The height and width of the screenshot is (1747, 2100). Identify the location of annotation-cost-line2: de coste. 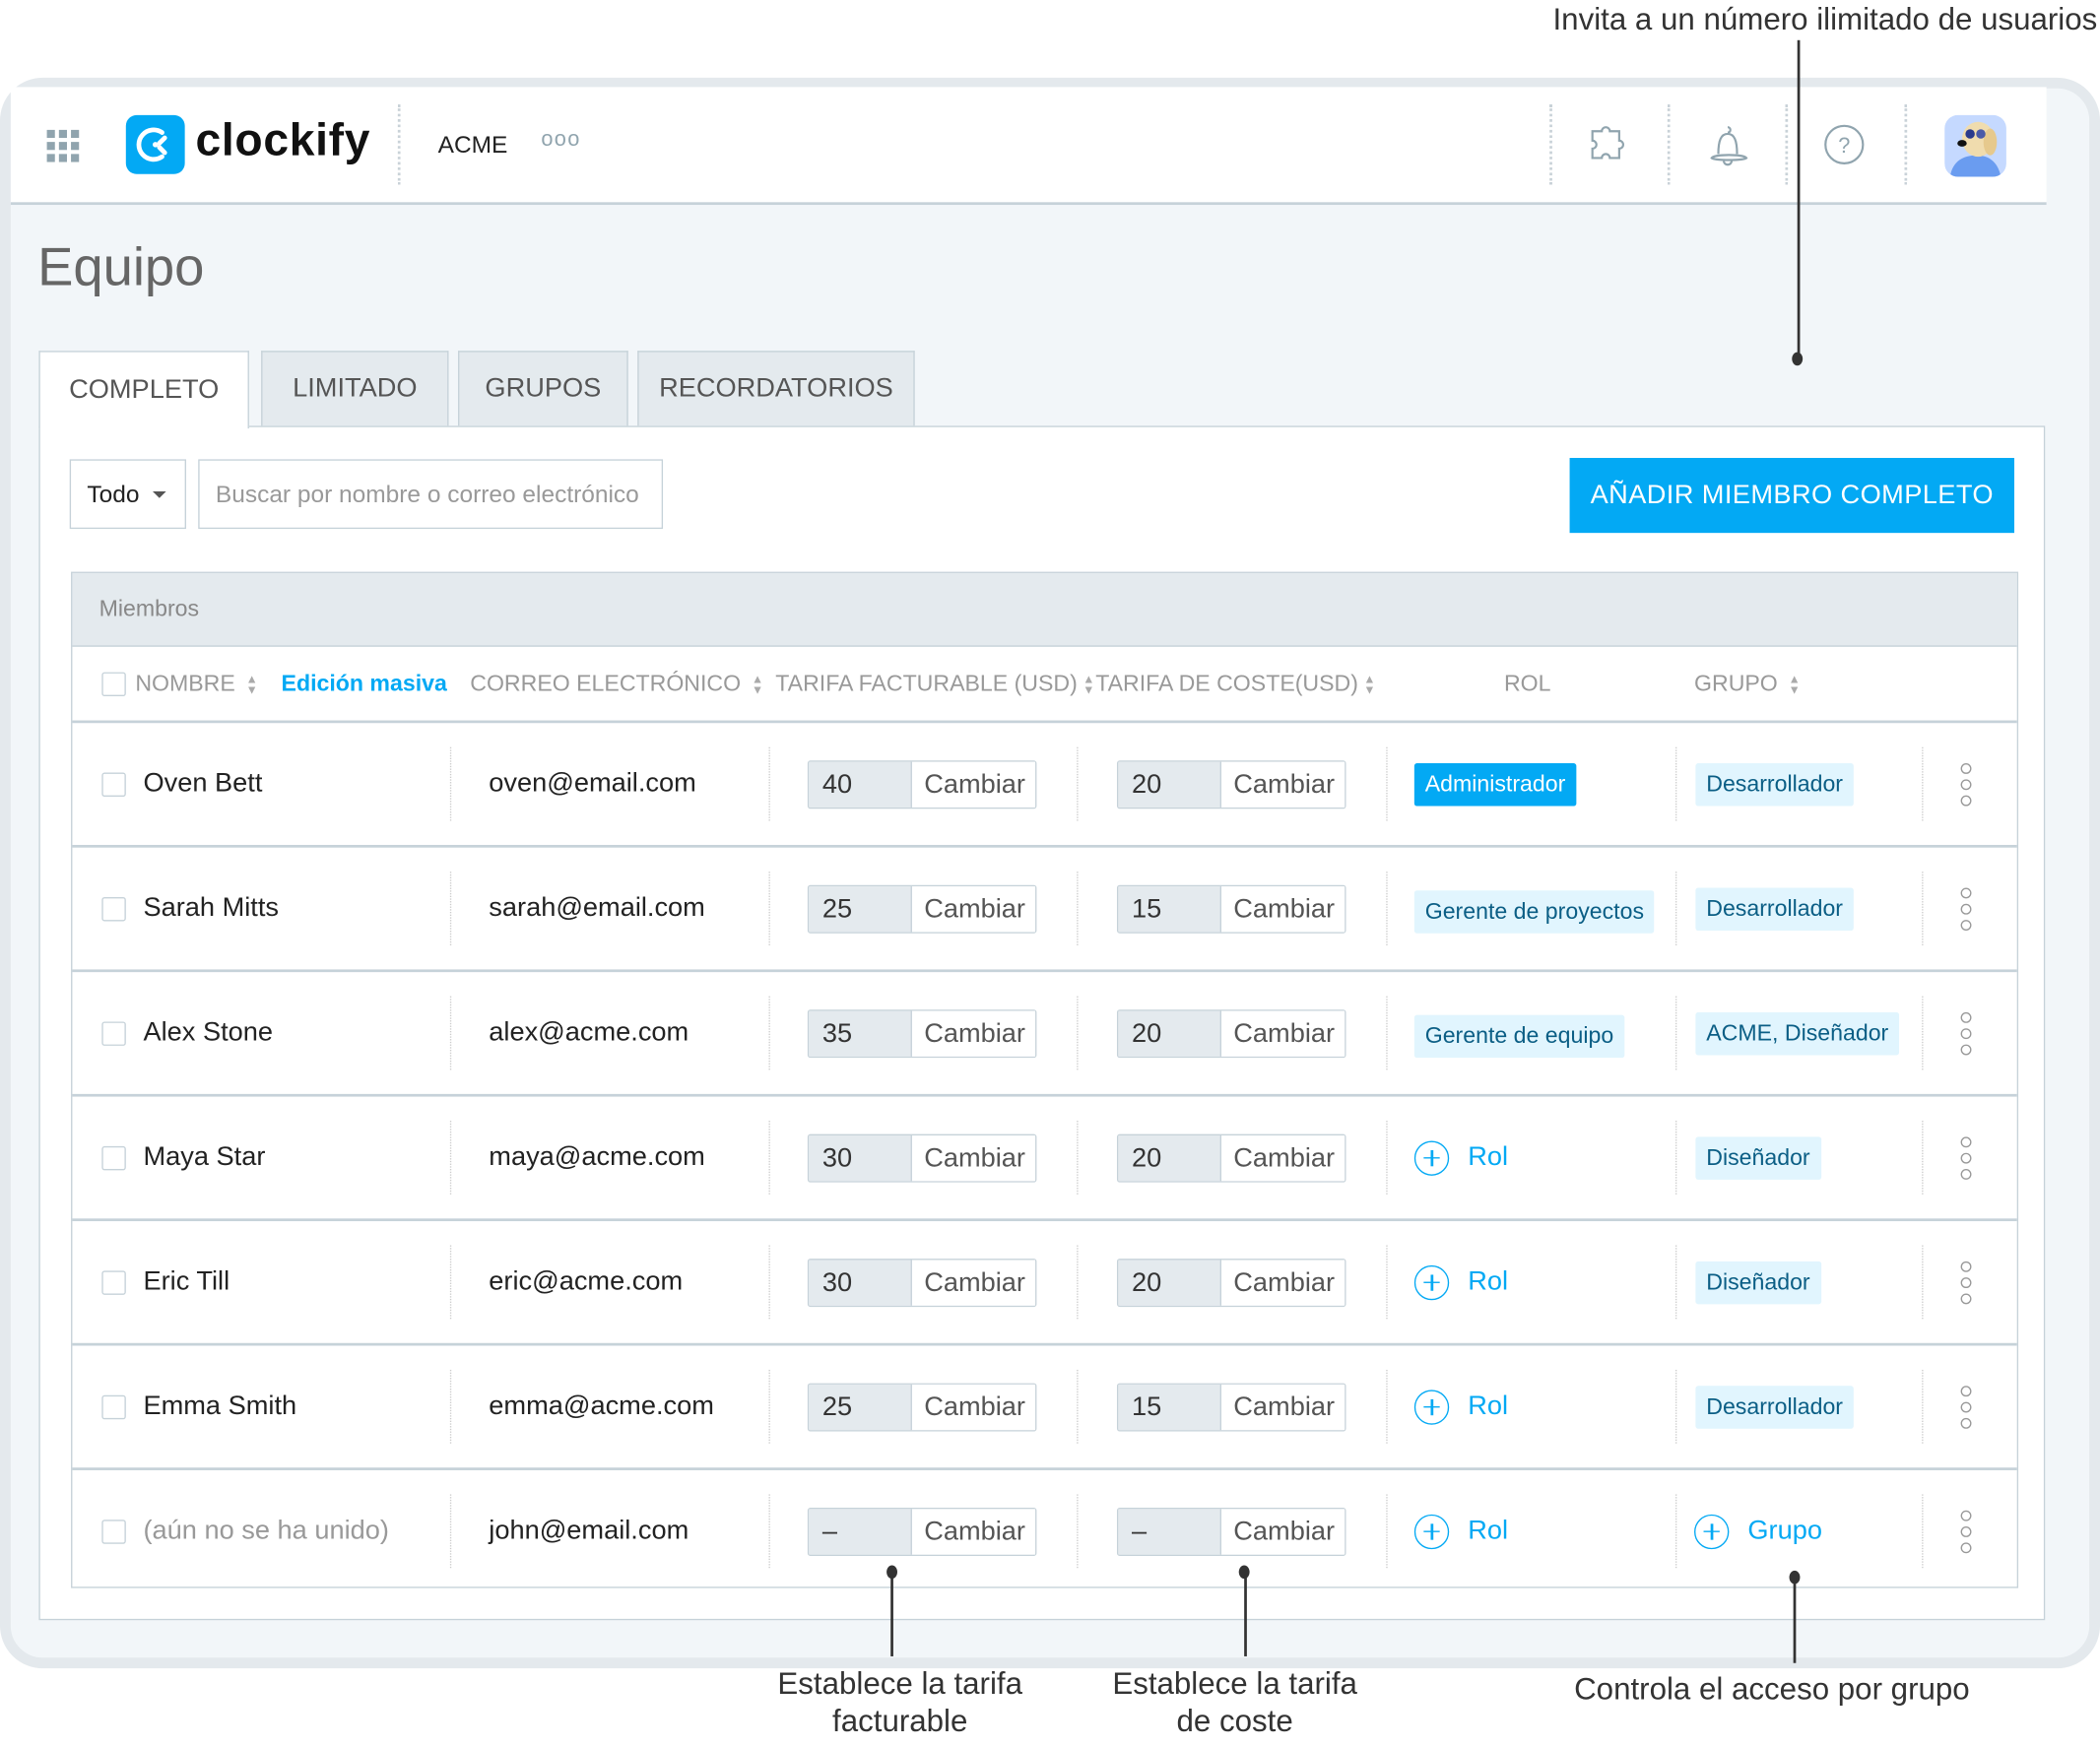
(1235, 1720).